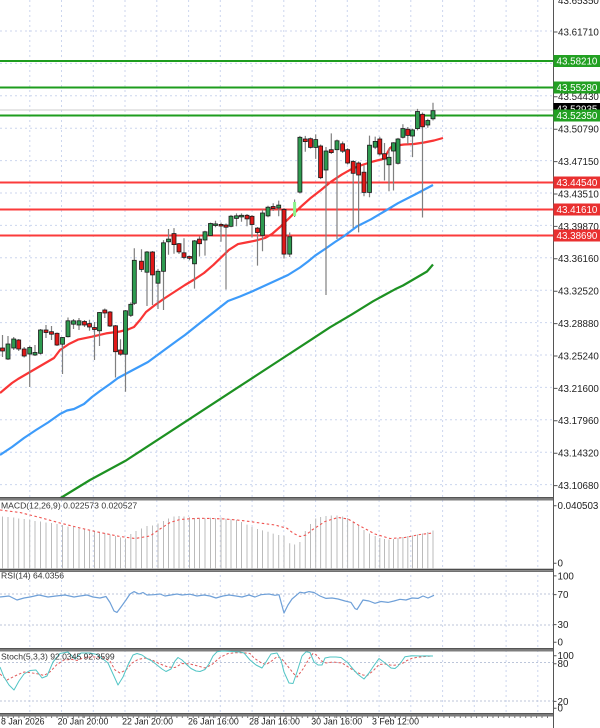 The height and width of the screenshot is (728, 600). Describe the element at coordinates (578, 3) in the screenshot. I see `svg-text: 43.65350` at that location.